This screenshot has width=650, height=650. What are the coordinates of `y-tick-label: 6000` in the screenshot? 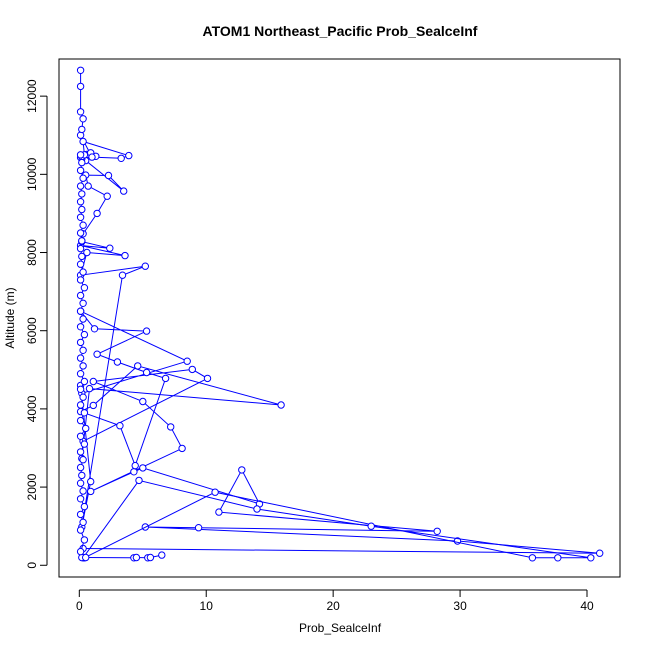 It's located at (32, 330).